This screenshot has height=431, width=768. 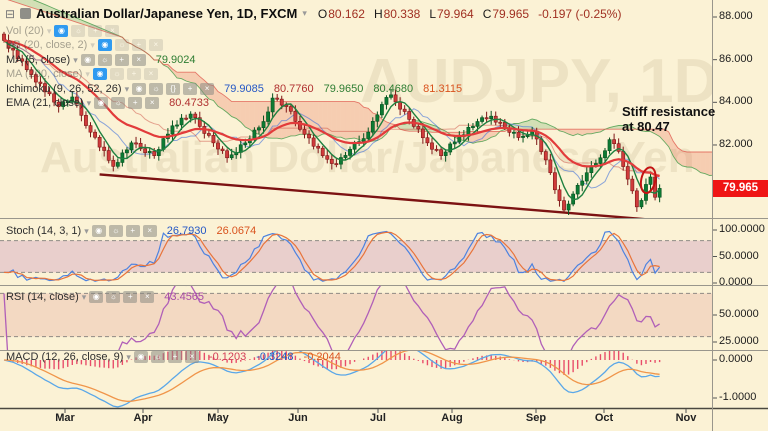 What do you see at coordinates (175, 60) in the screenshot?
I see `indicator-value: 79.9024` at bounding box center [175, 60].